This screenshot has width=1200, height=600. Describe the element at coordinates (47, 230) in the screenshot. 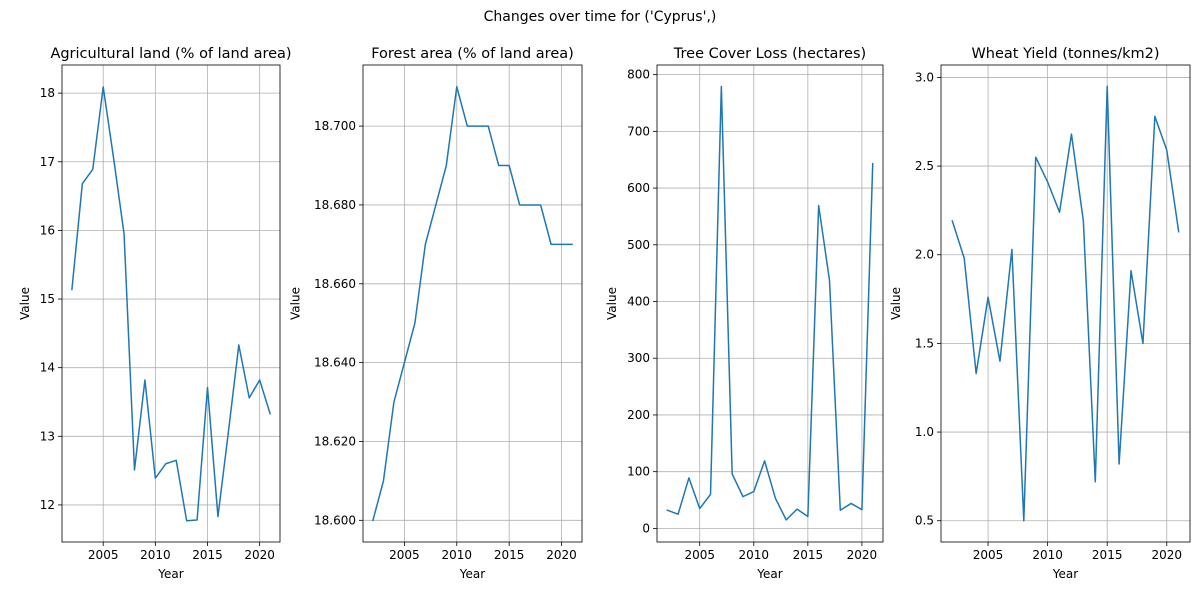

I see `y-tick-label: 16` at that location.